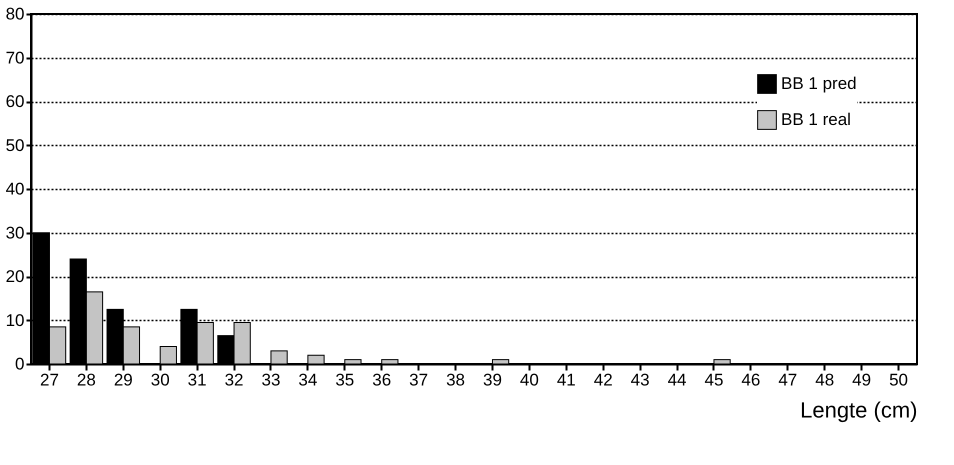 The height and width of the screenshot is (465, 954). I want to click on x-tick-label: 33, so click(270, 380).